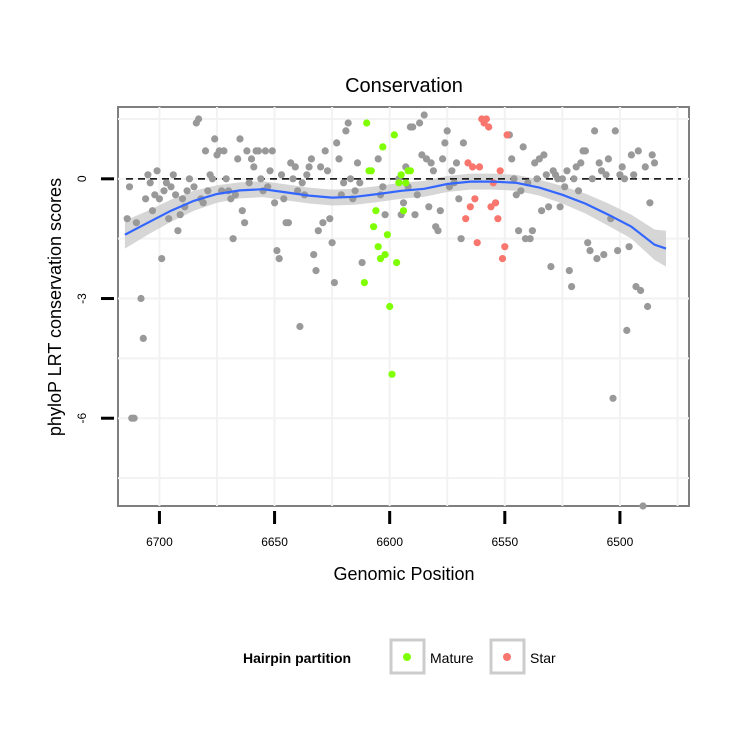  I want to click on x-tick-label: 6500, so click(620, 542).